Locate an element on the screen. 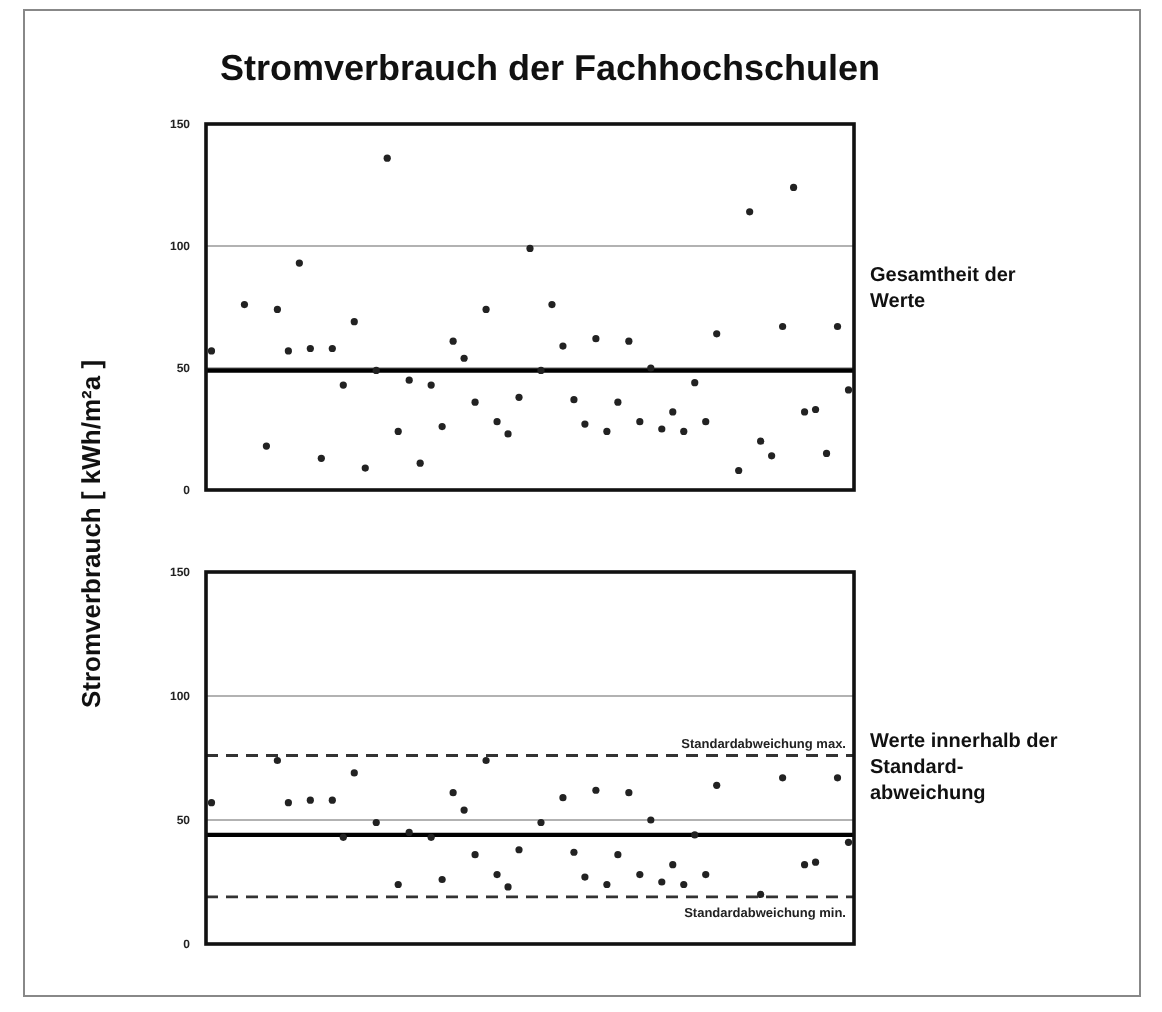  text: Gesamtheit der Werte is located at coordinates (943, 289).